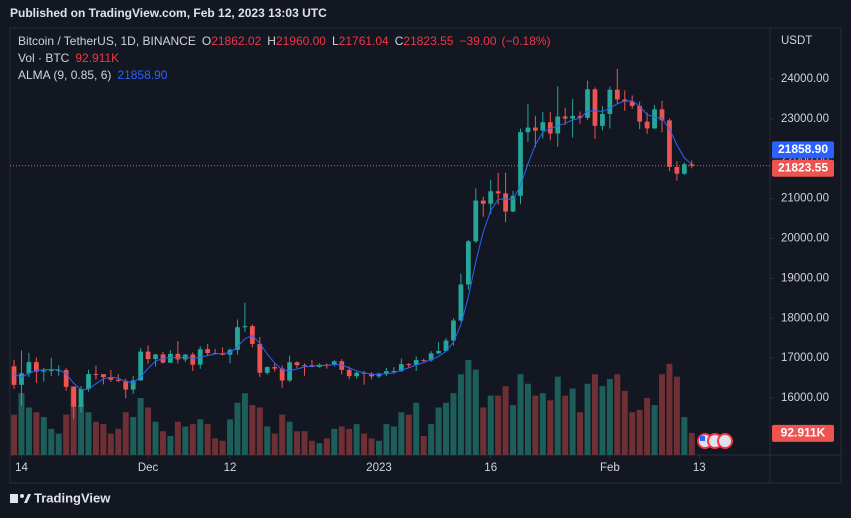  I want to click on axis-unit: USDT, so click(796, 41).